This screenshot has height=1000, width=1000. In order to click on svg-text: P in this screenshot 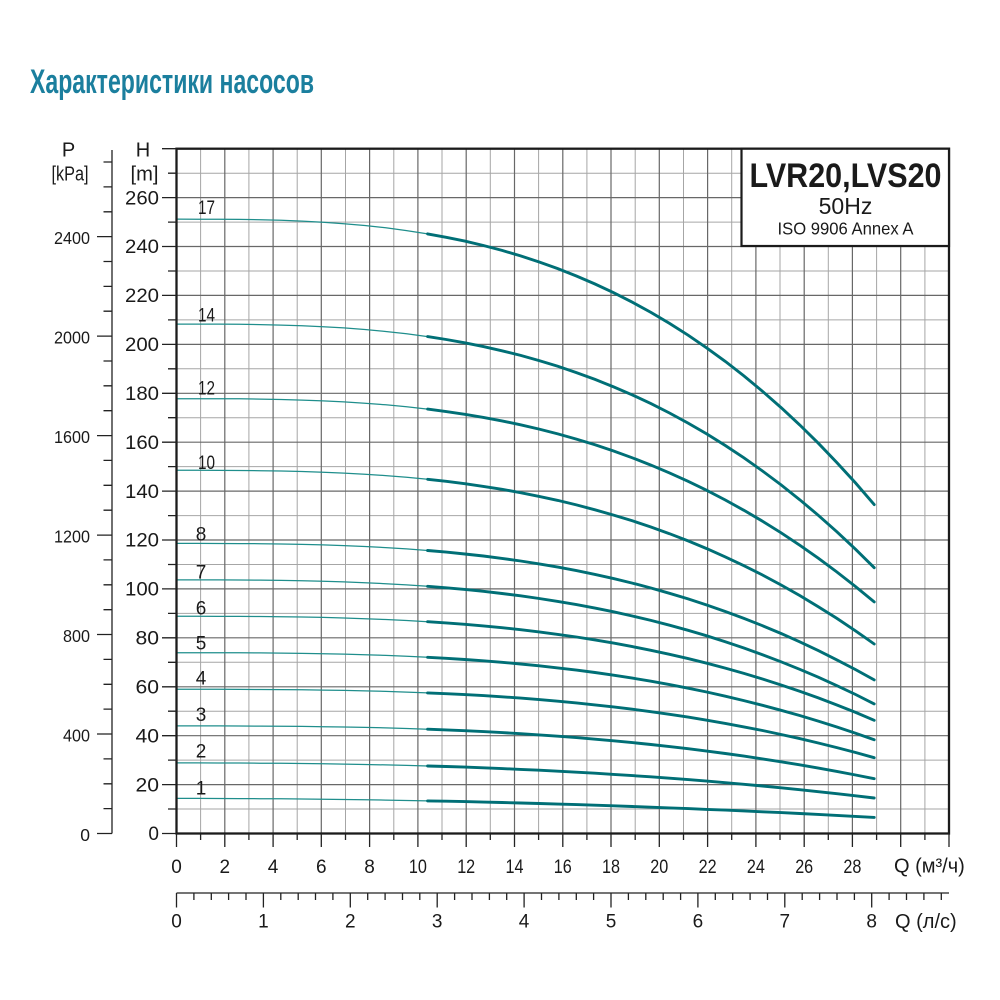, I will do `click(68, 151)`.